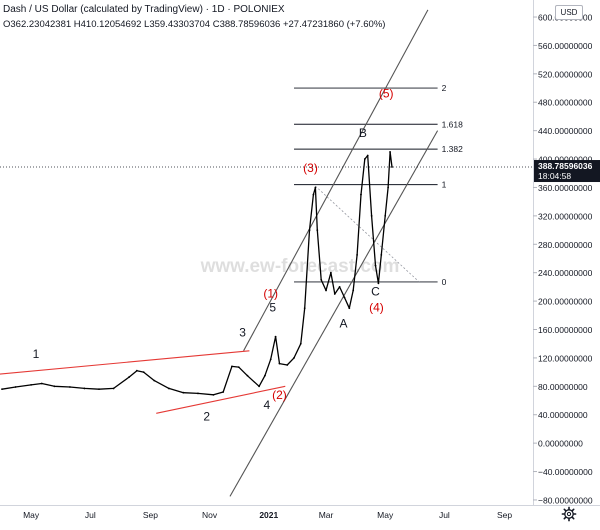 The image size is (600, 530). What do you see at coordinates (242, 333) in the screenshot?
I see `wave-label: 3` at bounding box center [242, 333].